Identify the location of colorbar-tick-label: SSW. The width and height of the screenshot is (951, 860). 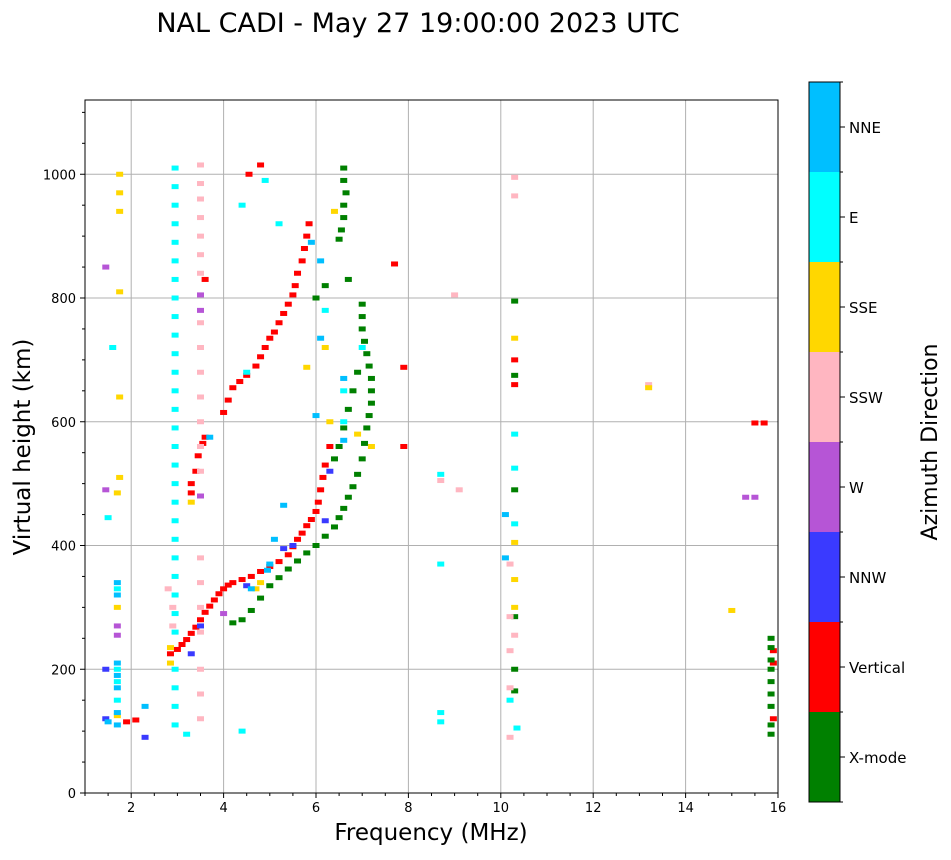
(866, 398).